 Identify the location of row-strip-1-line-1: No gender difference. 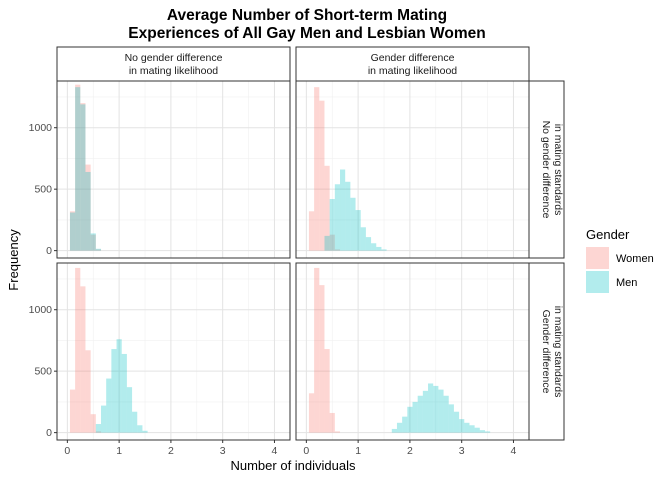
(546, 170).